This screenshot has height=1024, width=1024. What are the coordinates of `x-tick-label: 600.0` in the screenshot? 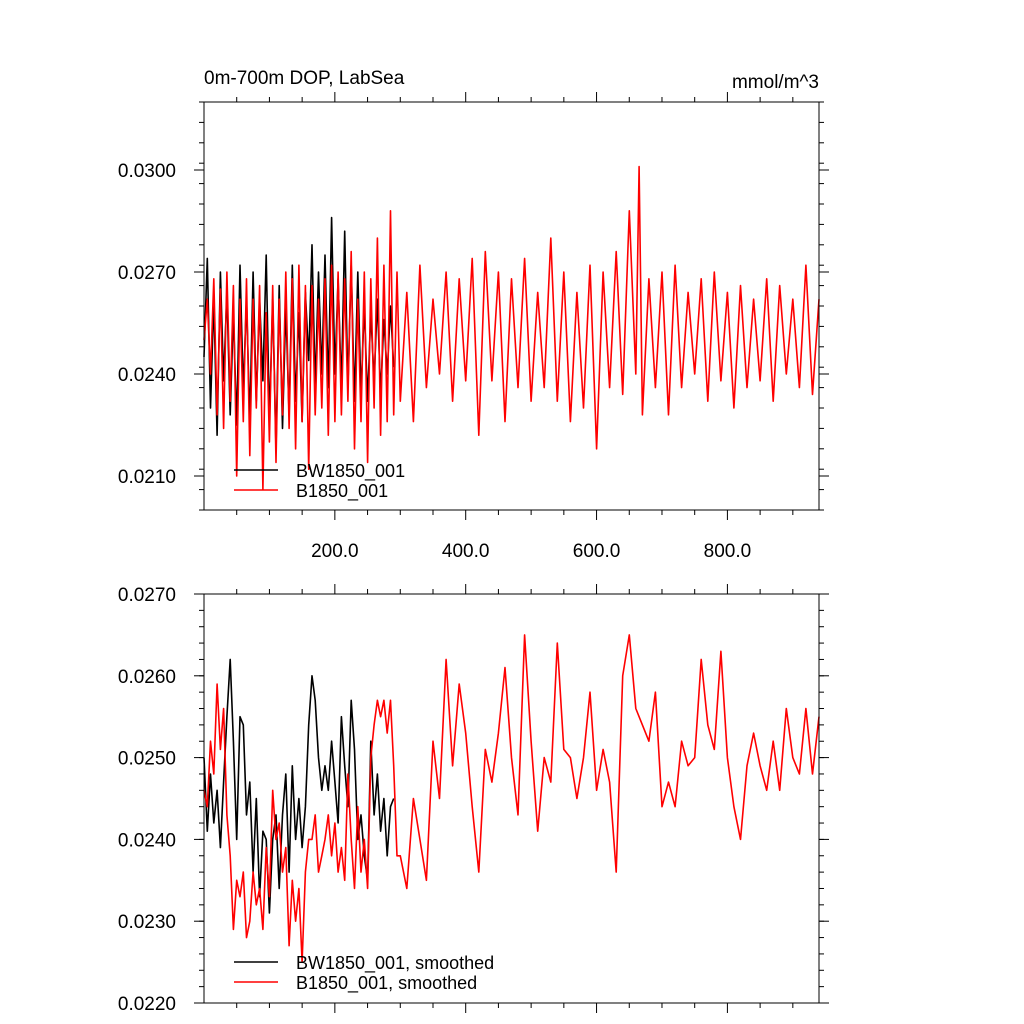 It's located at (597, 551).